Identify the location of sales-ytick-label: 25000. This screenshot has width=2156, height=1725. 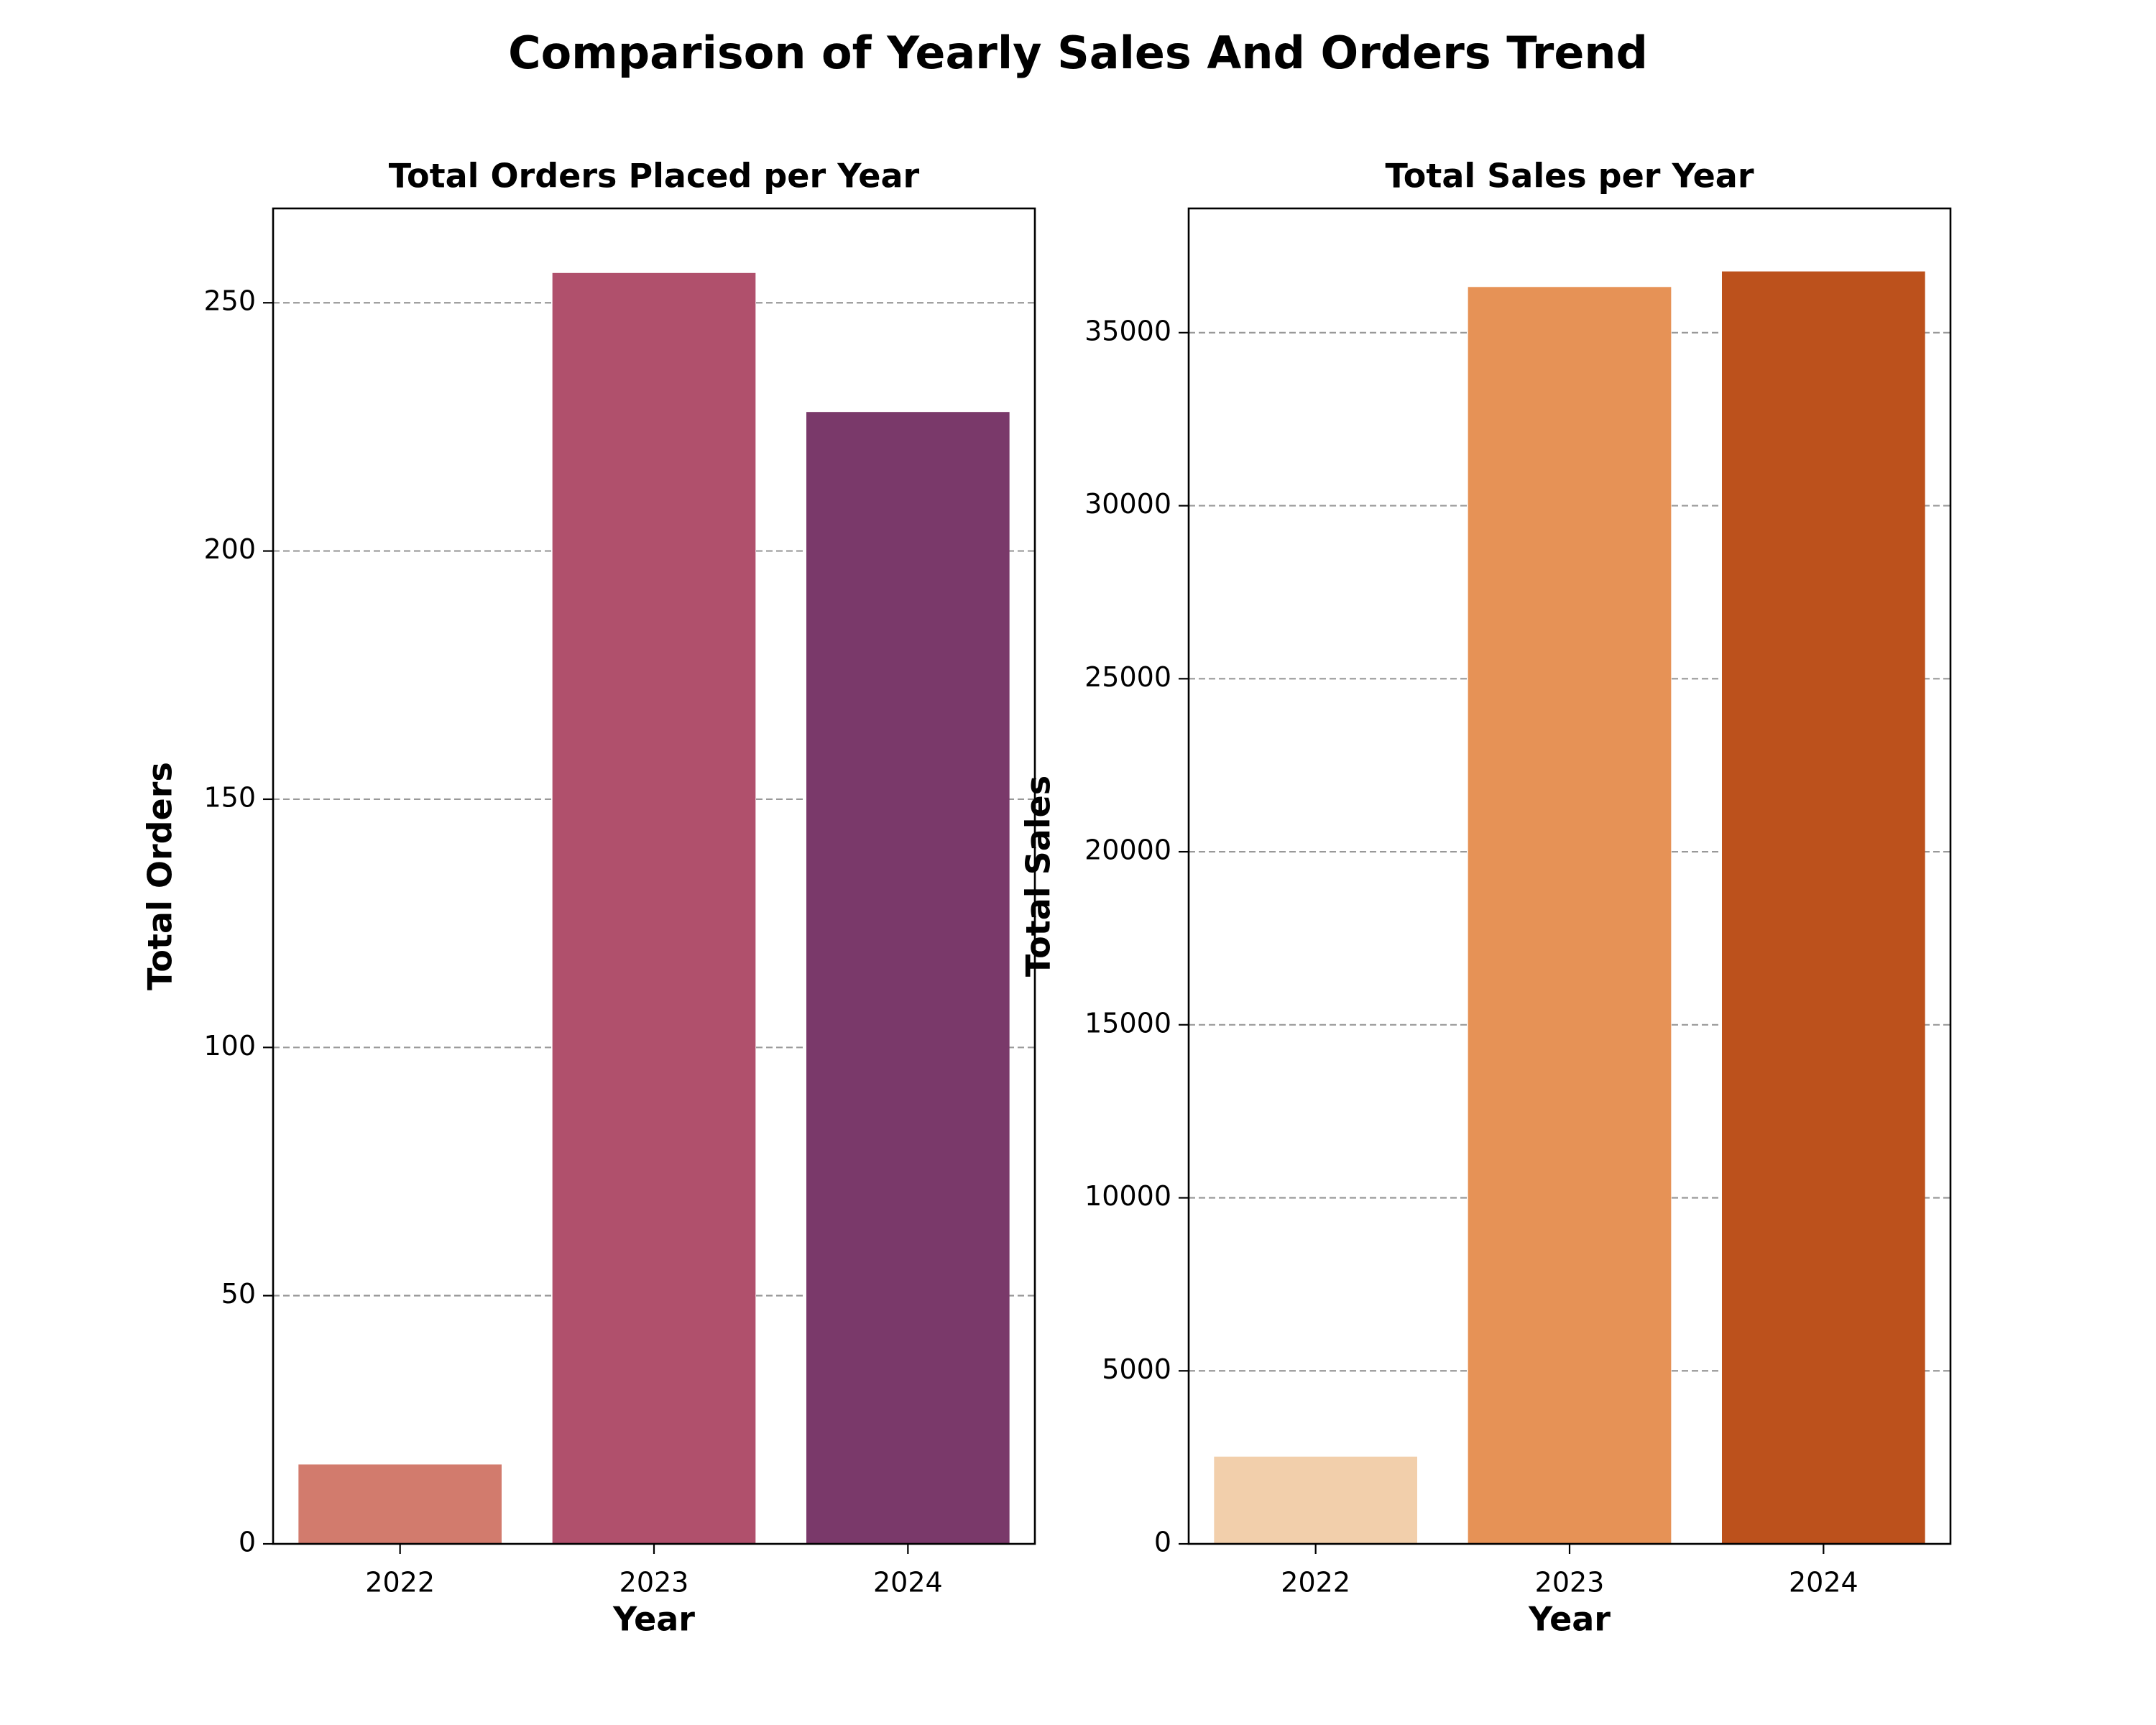
(1127, 677).